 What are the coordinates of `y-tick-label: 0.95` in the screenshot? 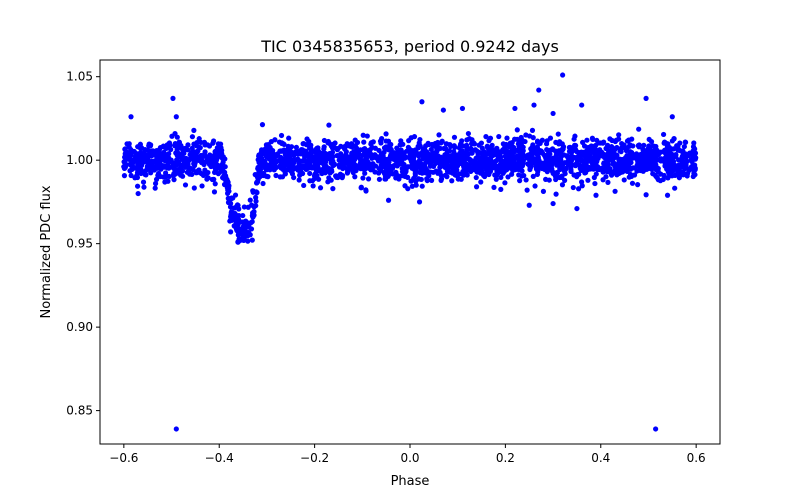 It's located at (79, 244).